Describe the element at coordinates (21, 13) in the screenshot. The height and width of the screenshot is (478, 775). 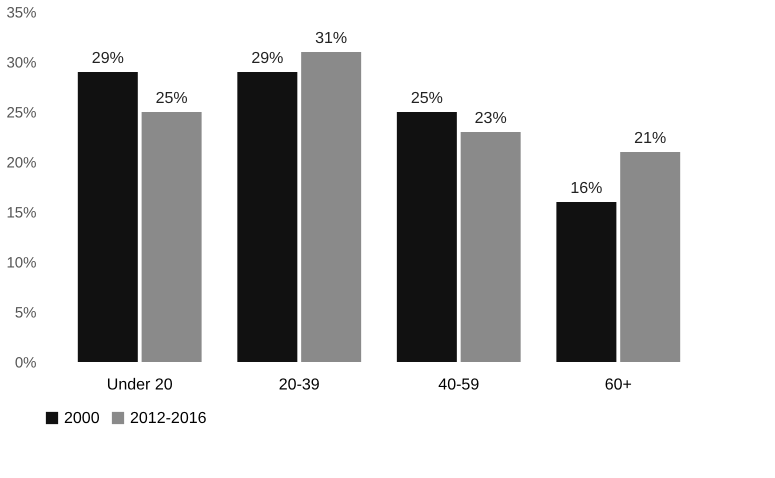
I see `y-tick-label: 35%` at that location.